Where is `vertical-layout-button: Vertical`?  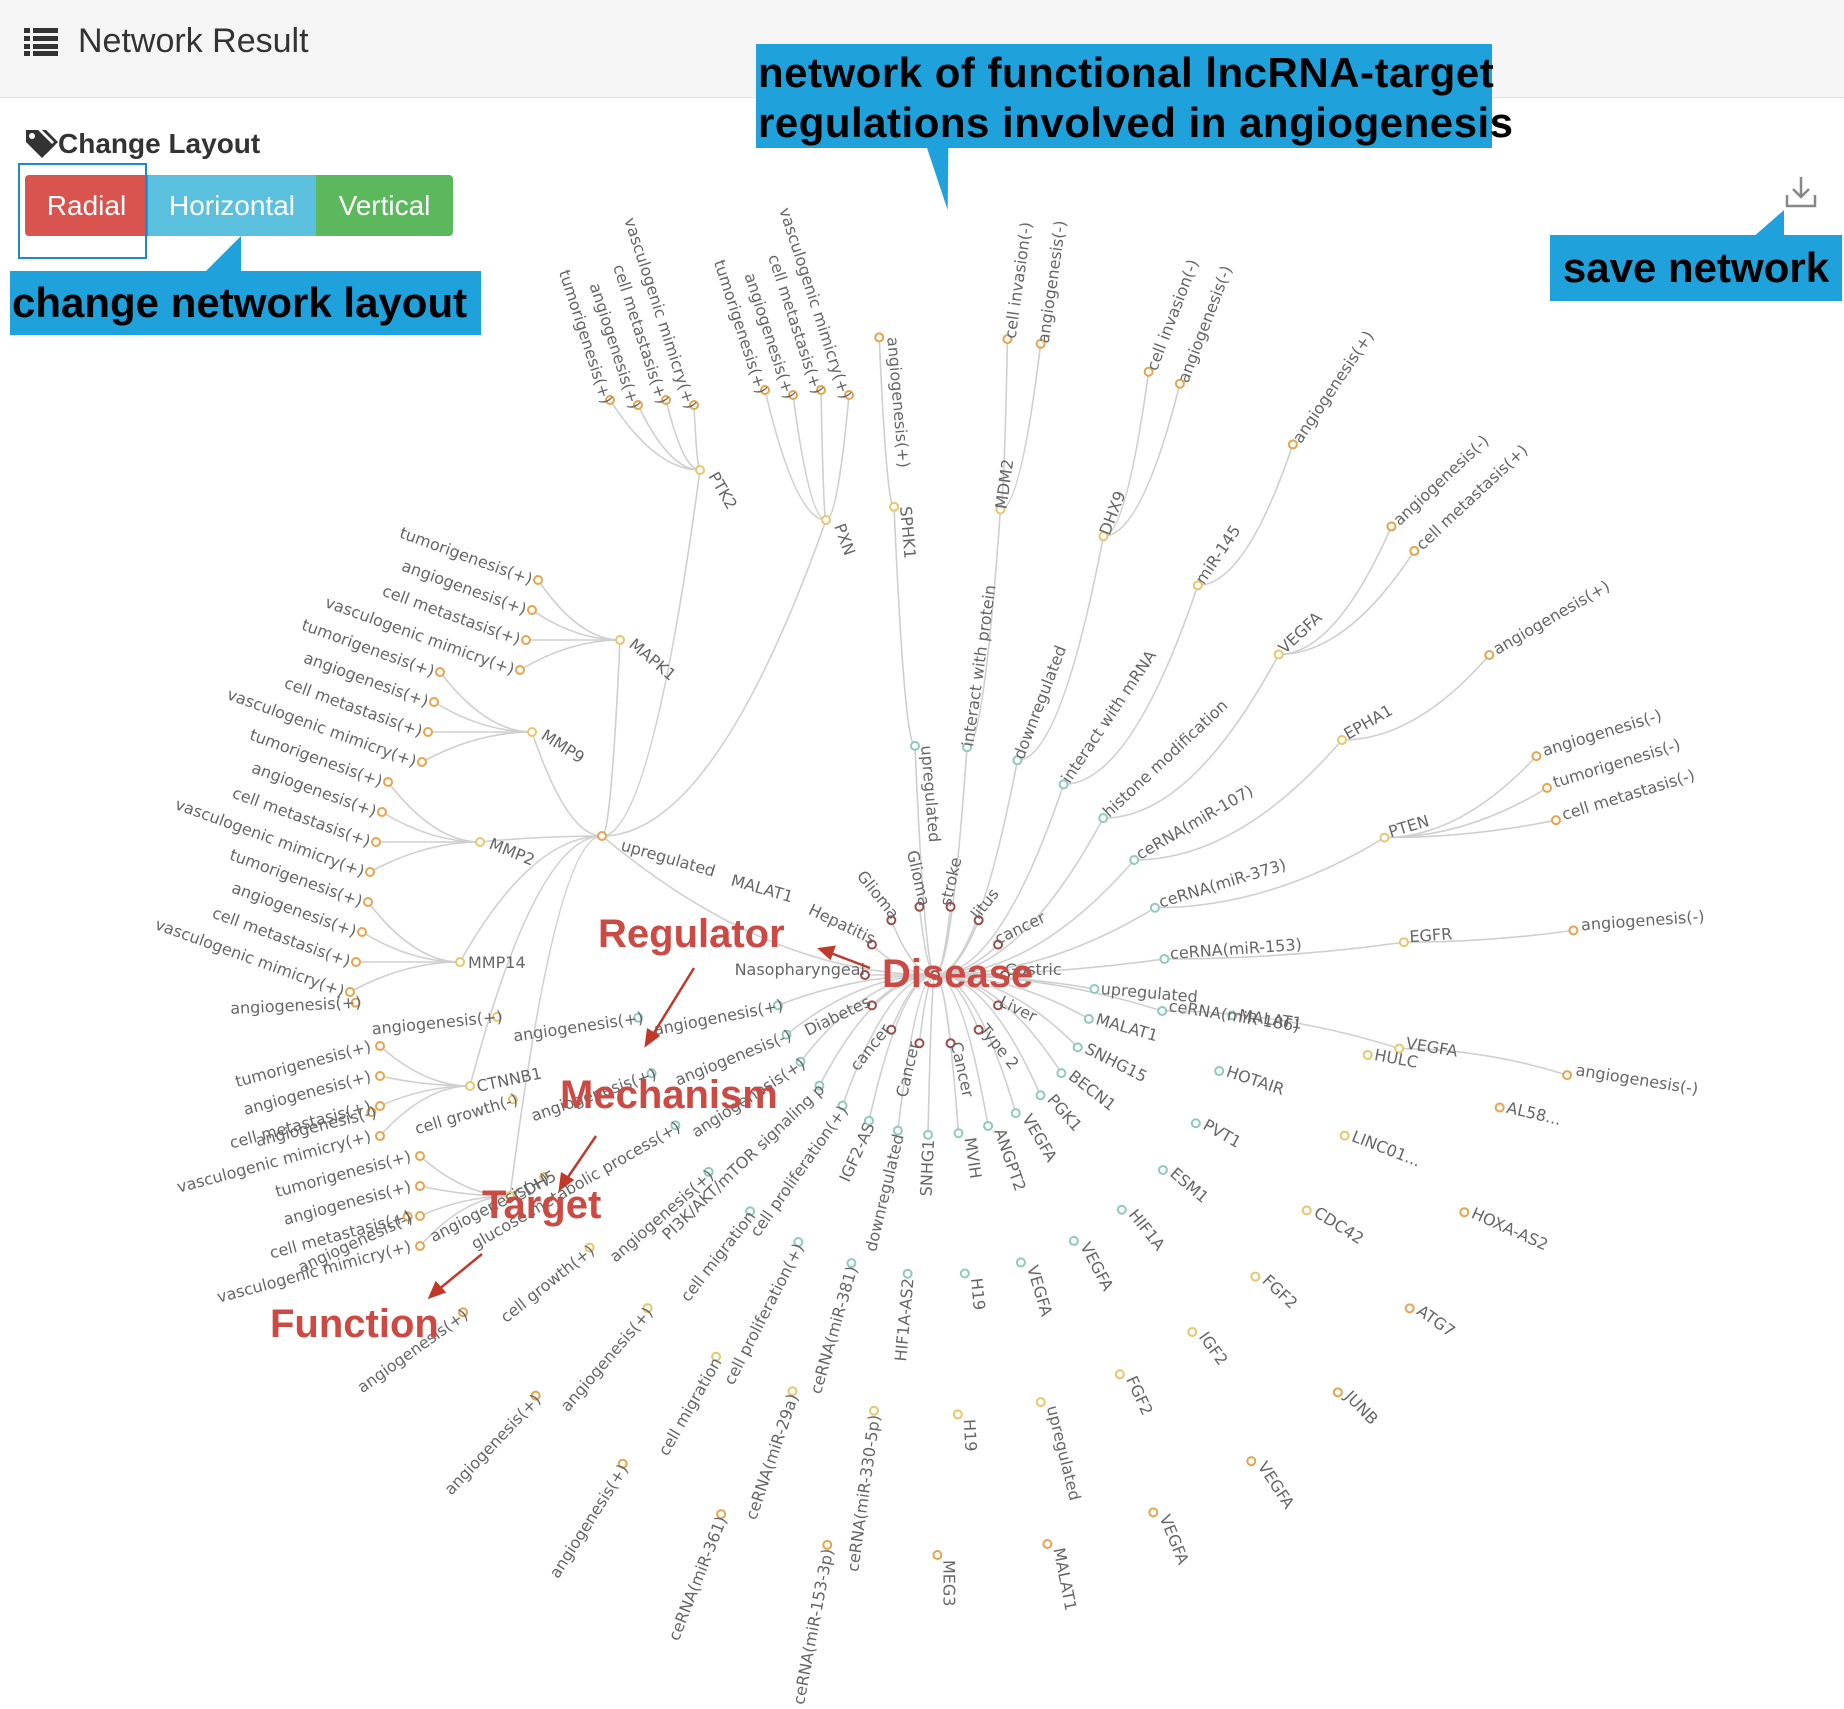
vertical-layout-button: Vertical is located at coordinates (384, 205).